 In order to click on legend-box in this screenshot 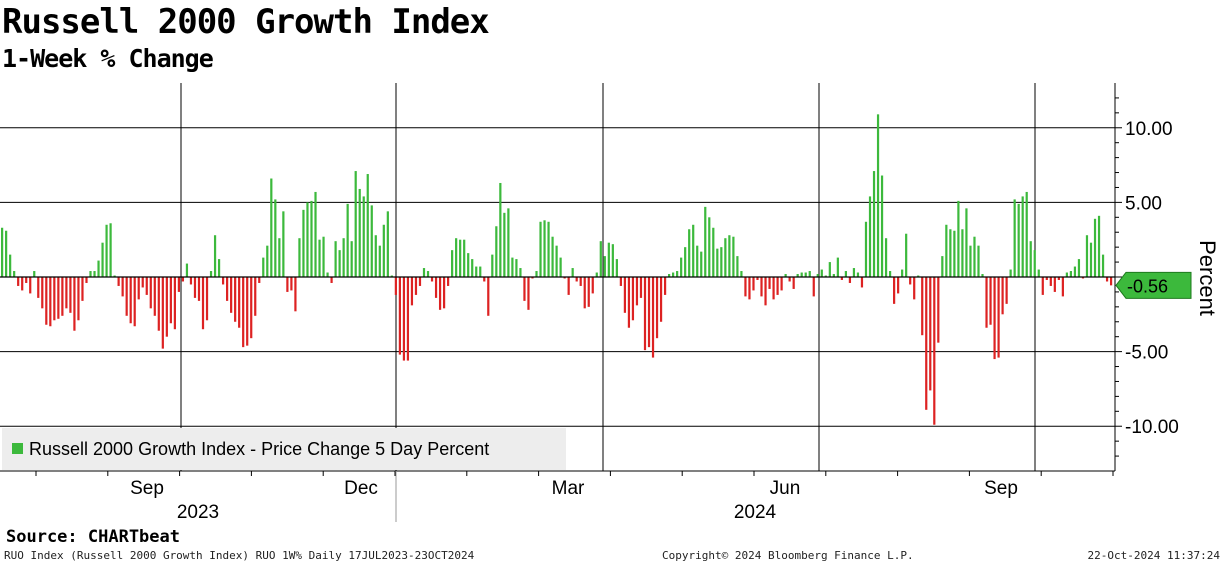, I will do `click(284, 449)`.